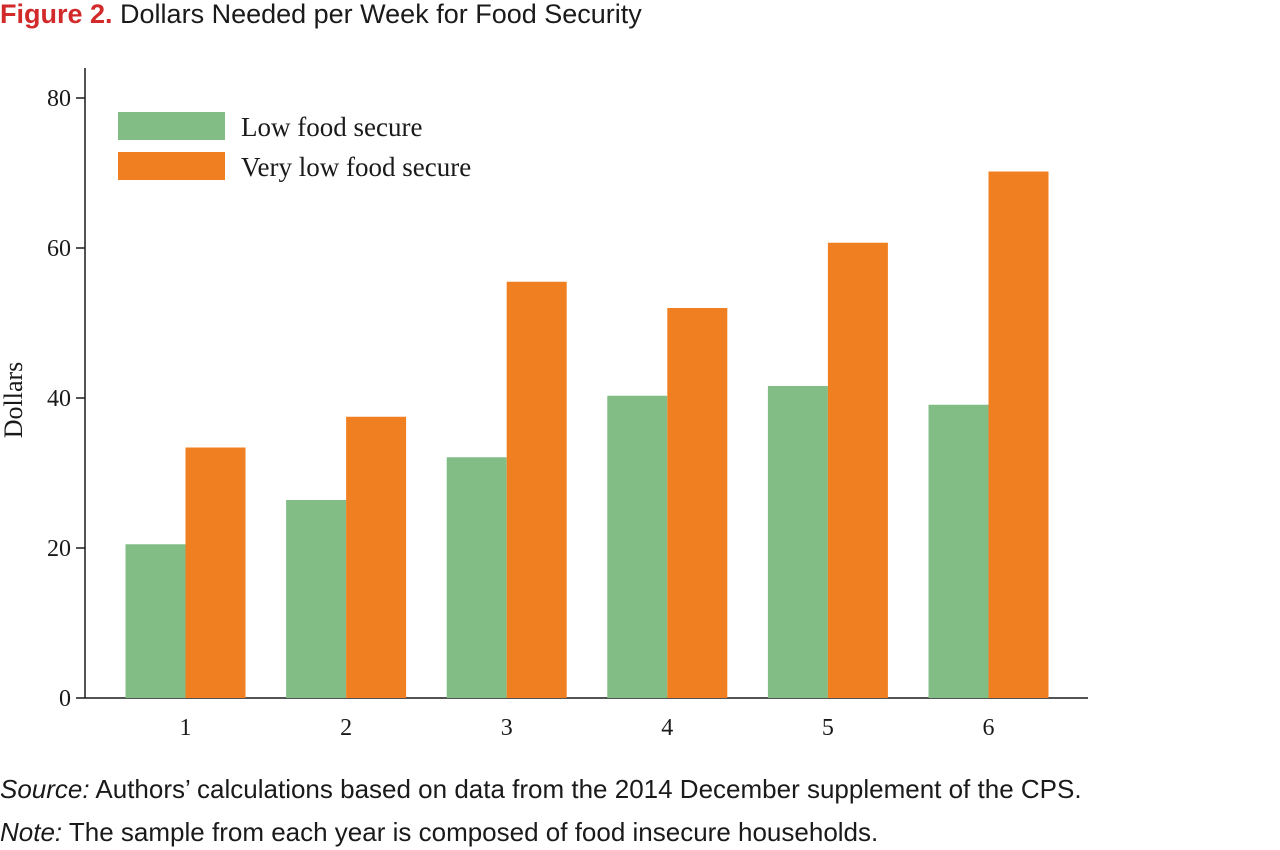 The image size is (1280, 850). What do you see at coordinates (186, 728) in the screenshot?
I see `x-tick-label: 1` at bounding box center [186, 728].